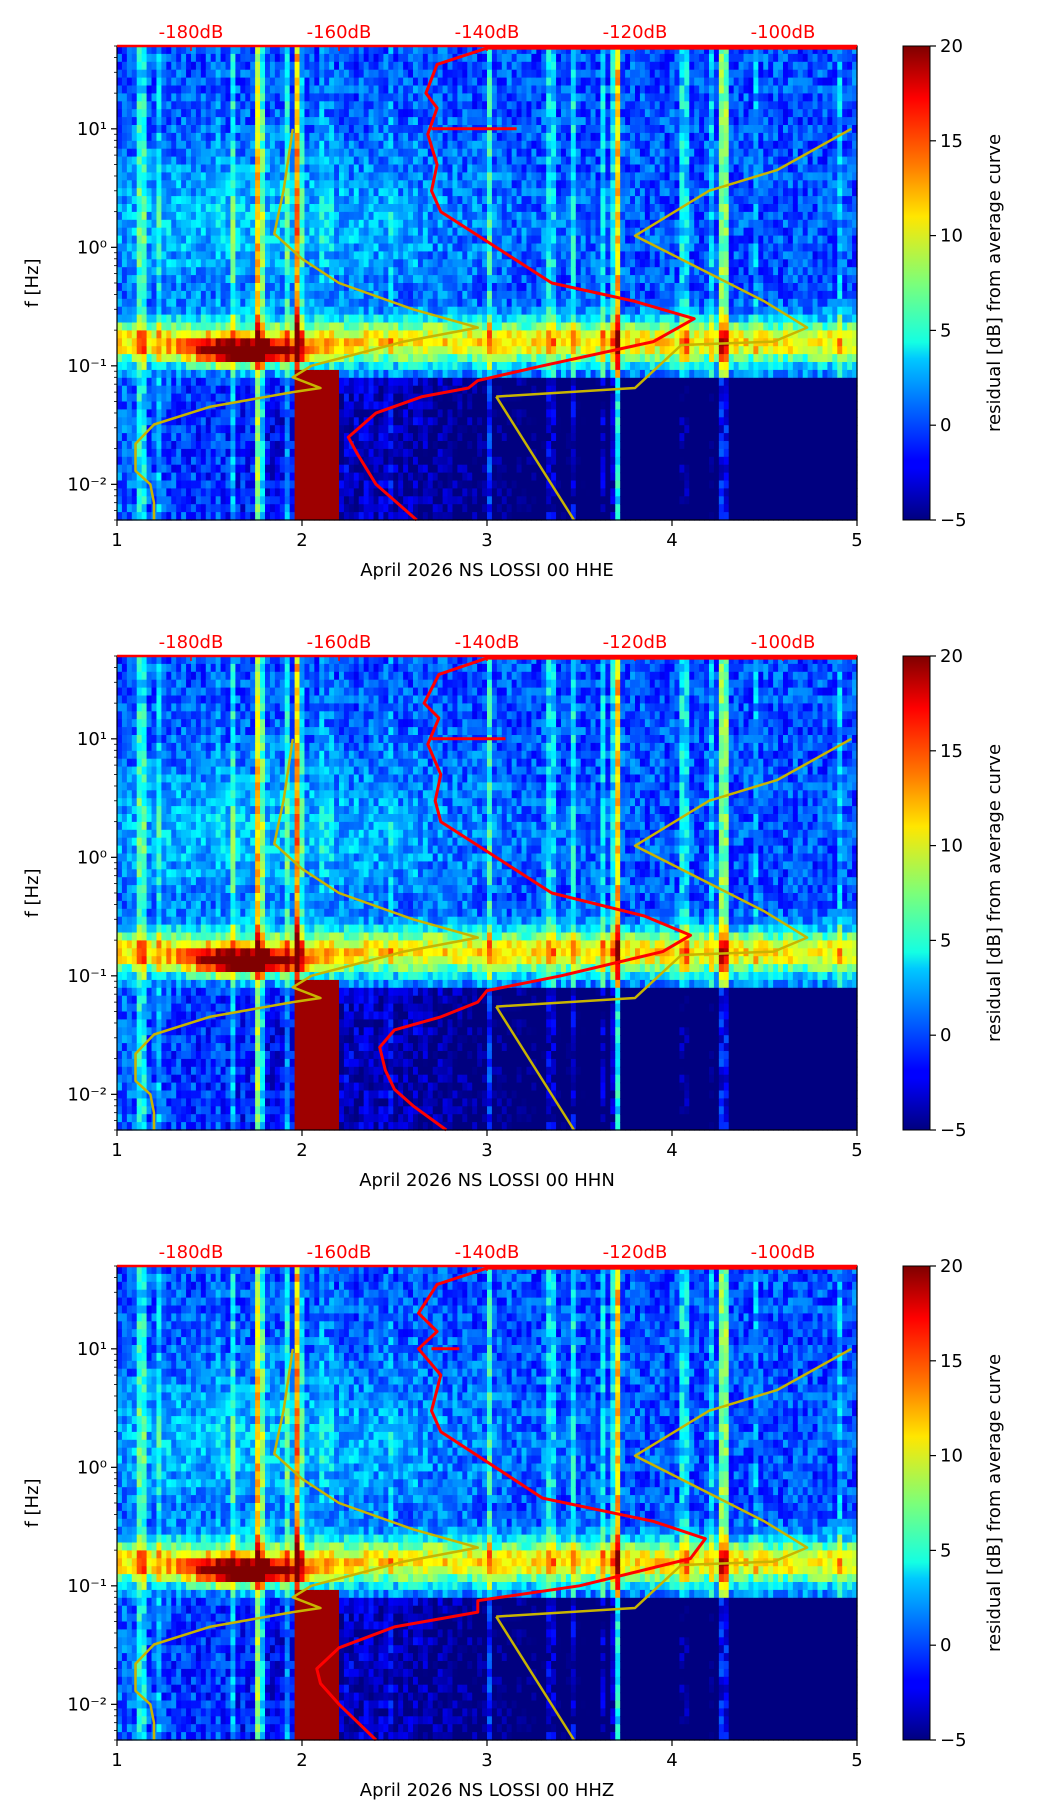  Describe the element at coordinates (487, 570) in the screenshot. I see `x-axis-label: April 2026 NS LOSSI 00 HHE` at that location.